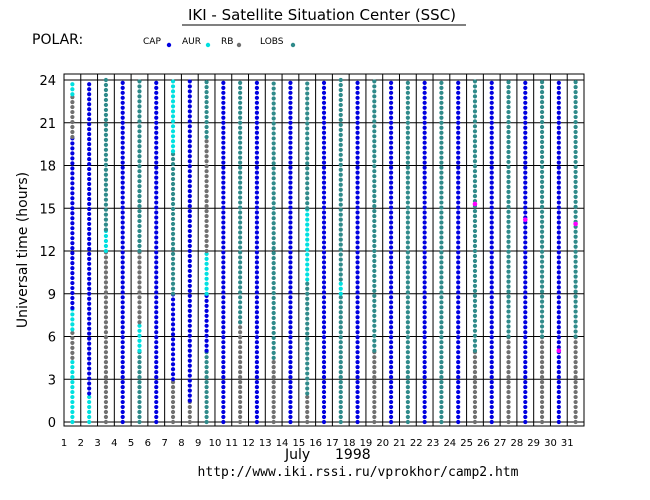  I want to click on x-tick-label: 7, so click(164, 443).